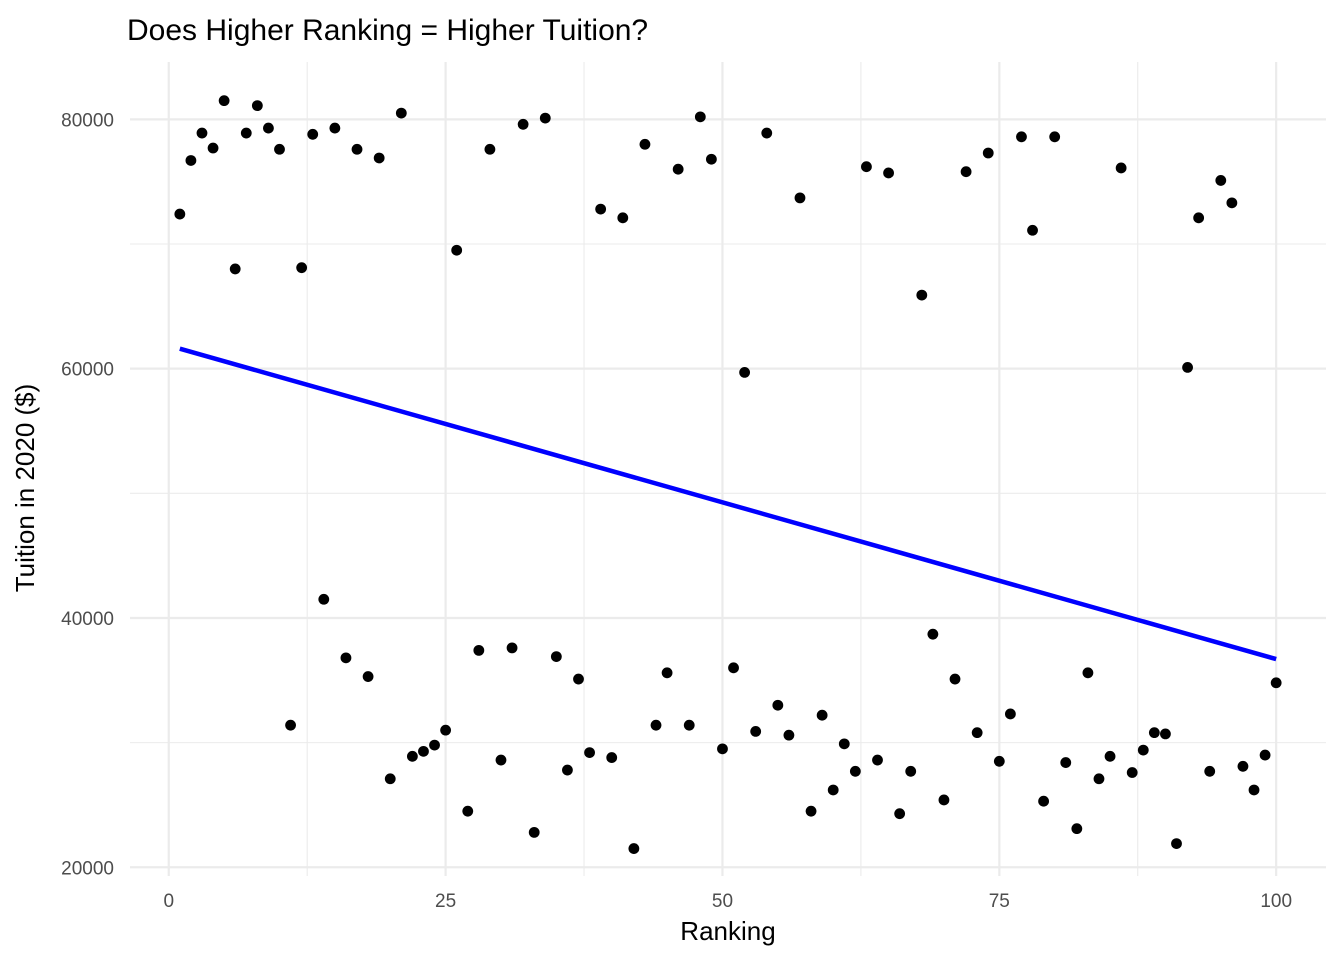 The image size is (1344, 960). I want to click on x-tick-label: 100, so click(1276, 901).